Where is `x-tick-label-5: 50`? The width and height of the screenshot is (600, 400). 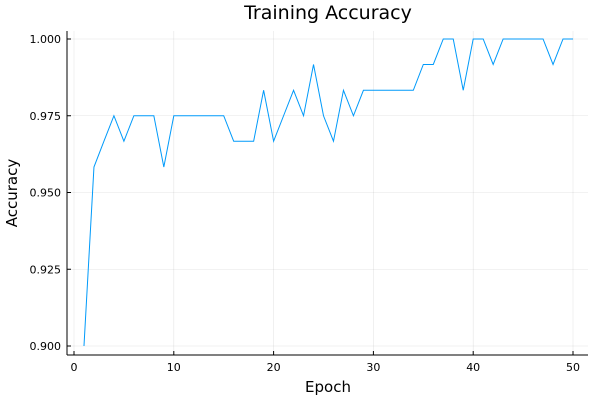
x-tick-label-5: 50 is located at coordinates (573, 367).